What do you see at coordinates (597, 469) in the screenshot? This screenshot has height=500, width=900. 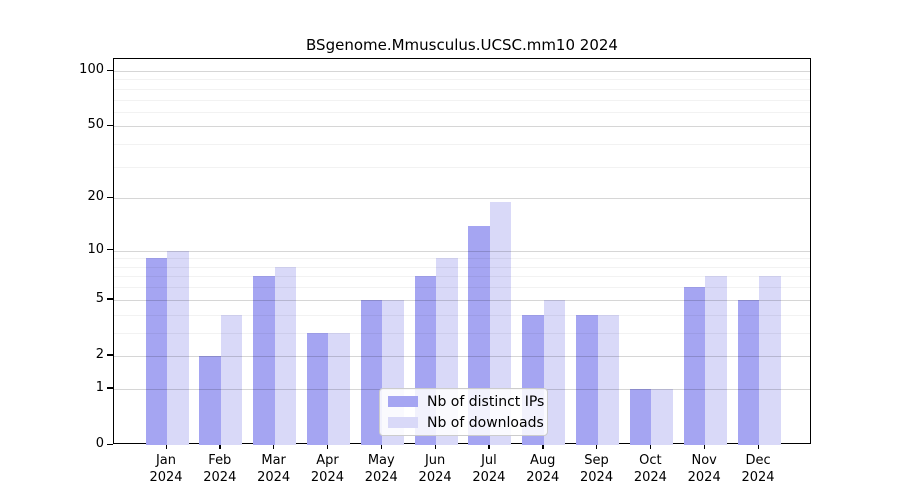 I see `x-axis-tick-label-sep: Sep 2024` at bounding box center [597, 469].